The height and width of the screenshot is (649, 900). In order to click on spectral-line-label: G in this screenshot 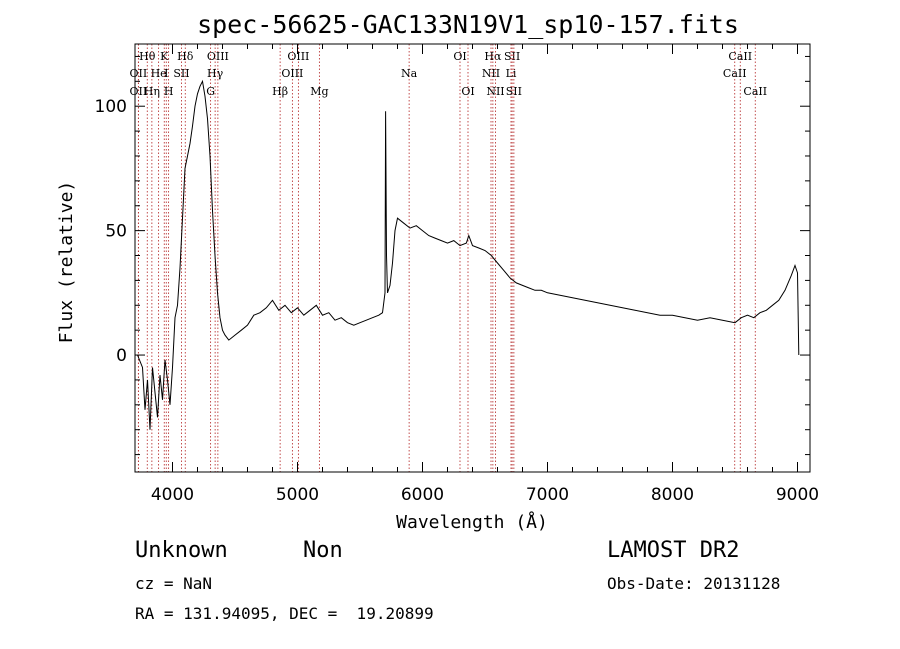, I will do `click(210, 91)`.